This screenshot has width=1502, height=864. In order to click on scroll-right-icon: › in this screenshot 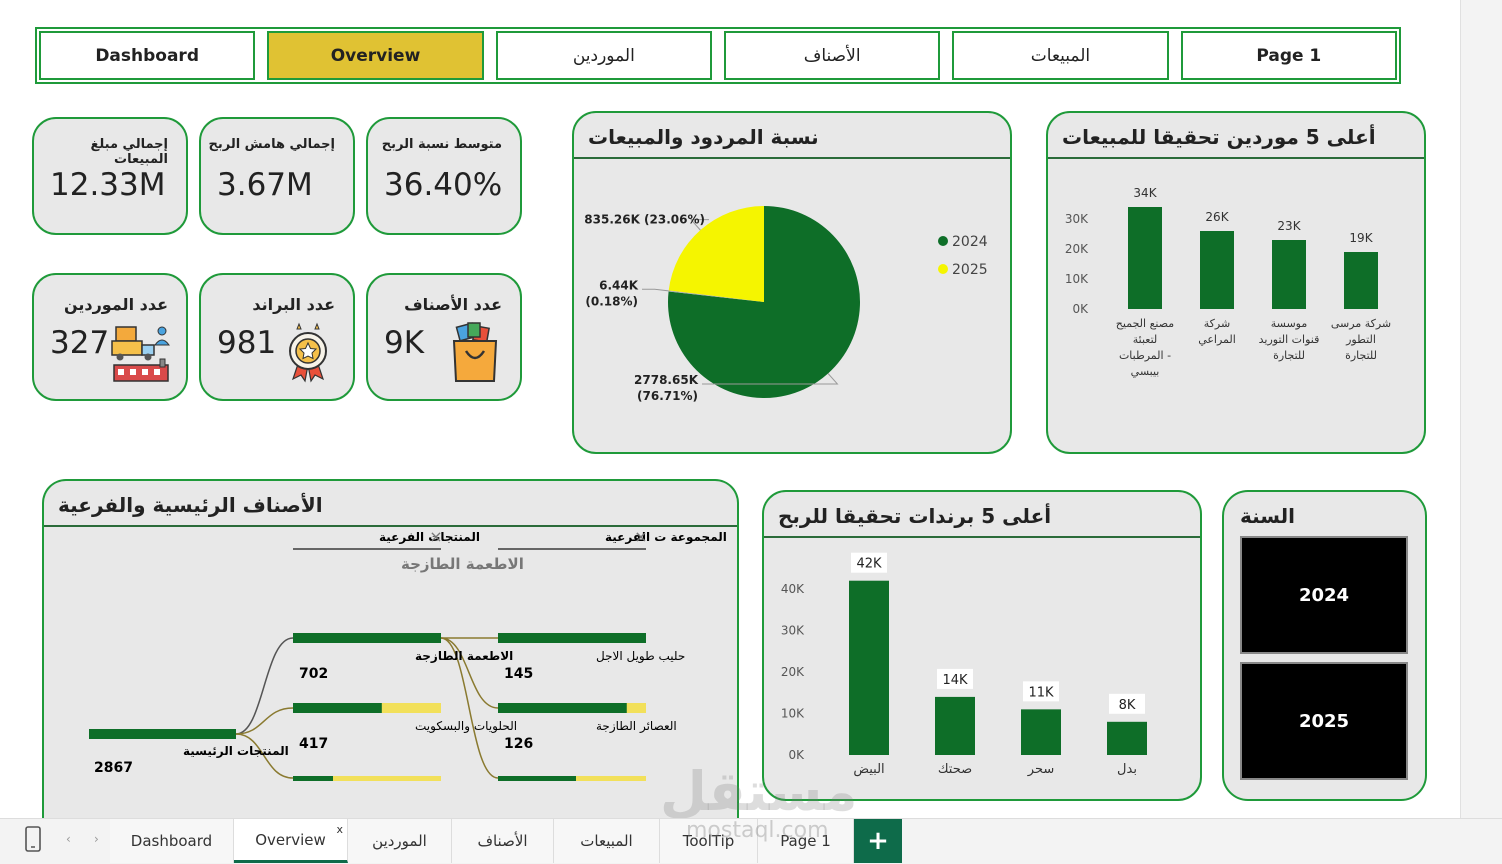, I will do `click(96, 839)`.